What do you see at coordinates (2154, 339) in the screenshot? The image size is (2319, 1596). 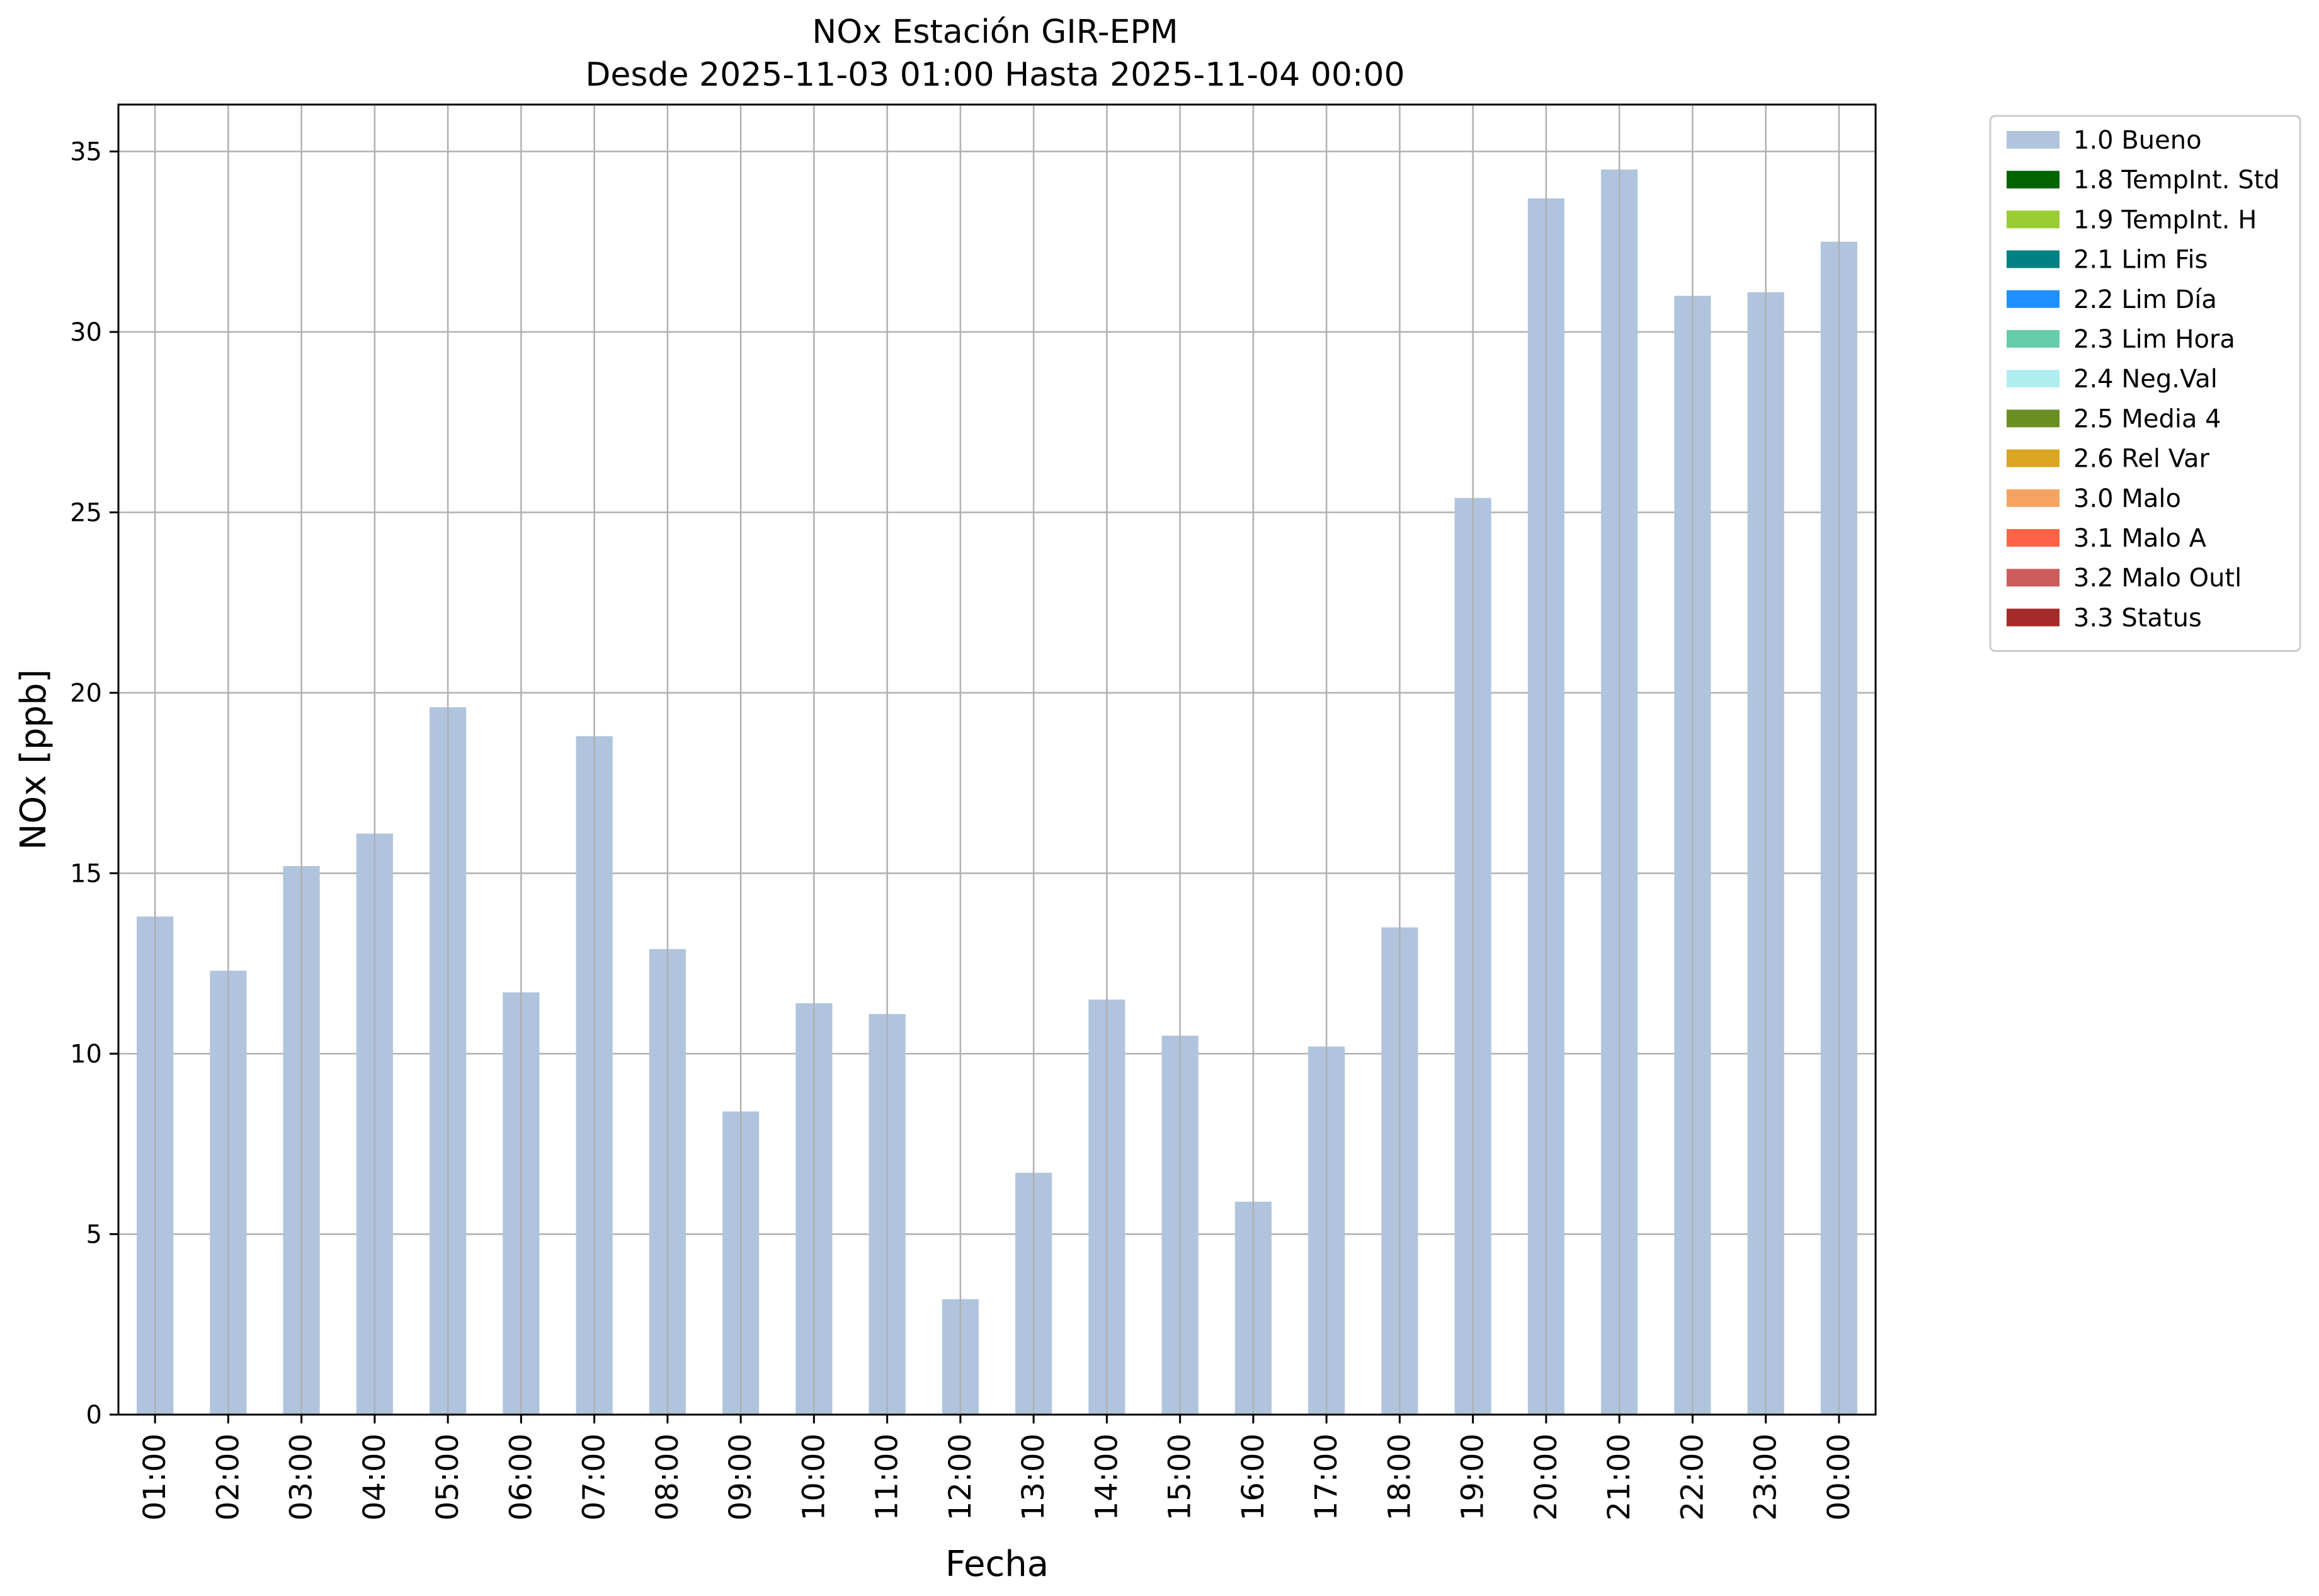 I see `legend-label: 2.3 Lim Hora` at bounding box center [2154, 339].